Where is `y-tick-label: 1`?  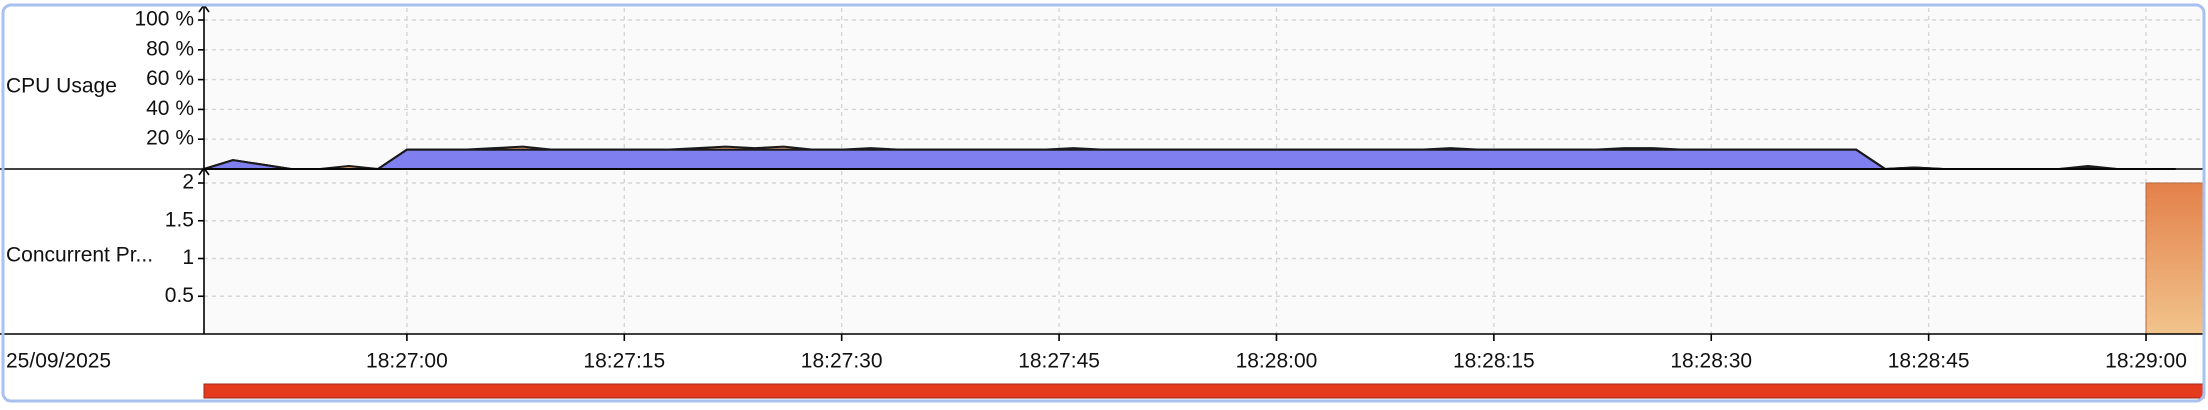
y-tick-label: 1 is located at coordinates (188, 257).